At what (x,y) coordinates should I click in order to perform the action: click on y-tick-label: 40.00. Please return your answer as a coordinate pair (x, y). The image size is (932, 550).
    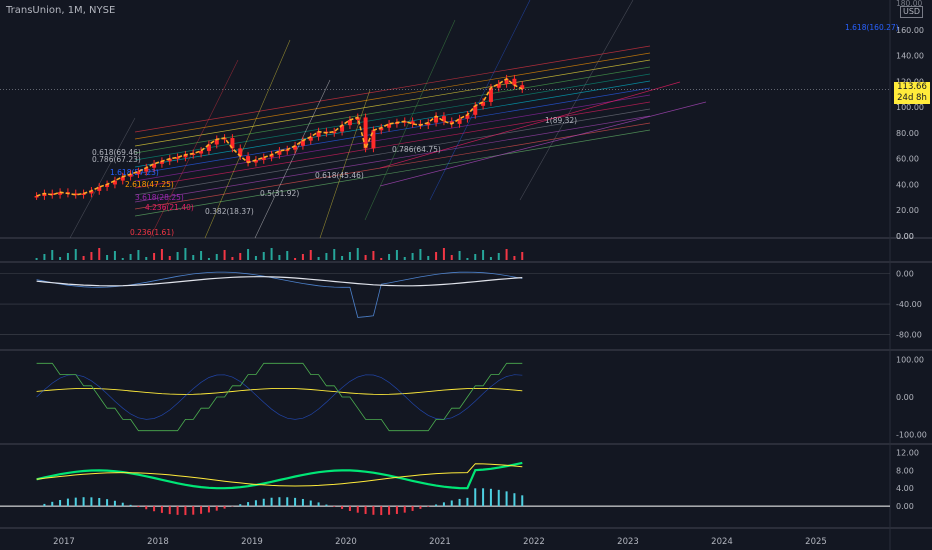
    Looking at the image, I should click on (907, 184).